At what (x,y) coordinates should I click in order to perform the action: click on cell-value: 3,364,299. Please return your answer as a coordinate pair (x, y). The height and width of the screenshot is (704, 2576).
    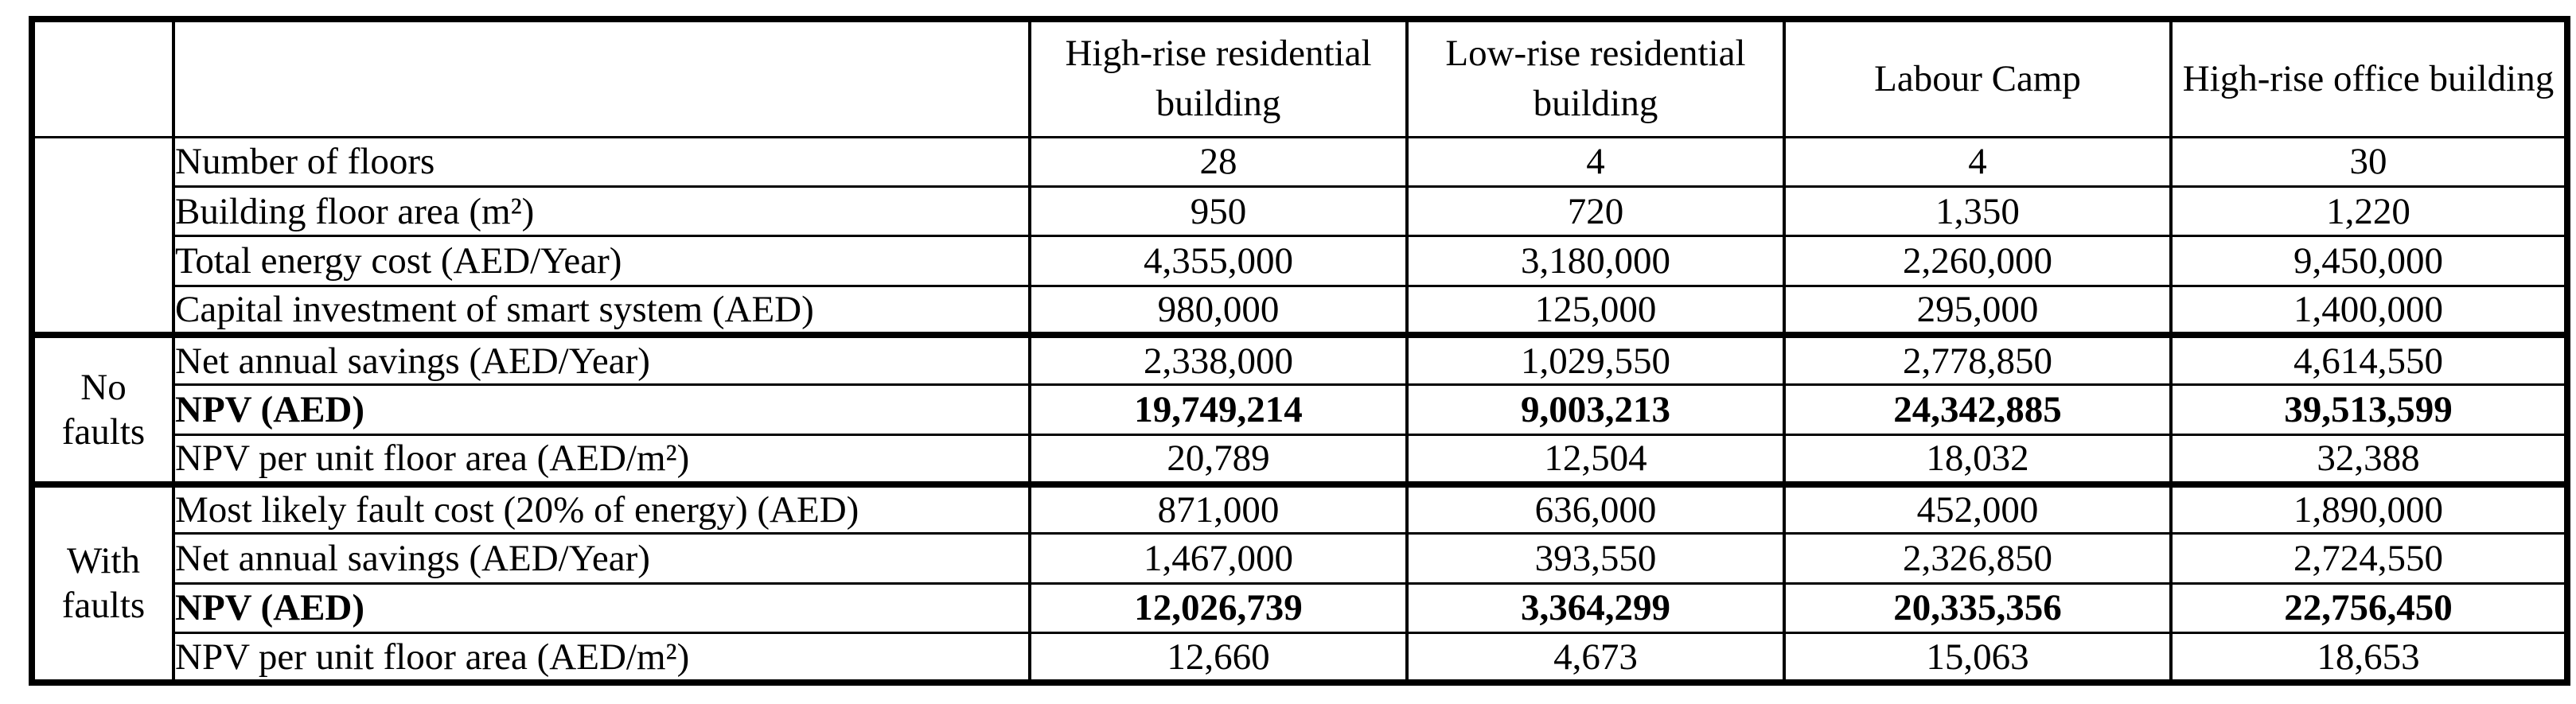
    Looking at the image, I should click on (1595, 608).